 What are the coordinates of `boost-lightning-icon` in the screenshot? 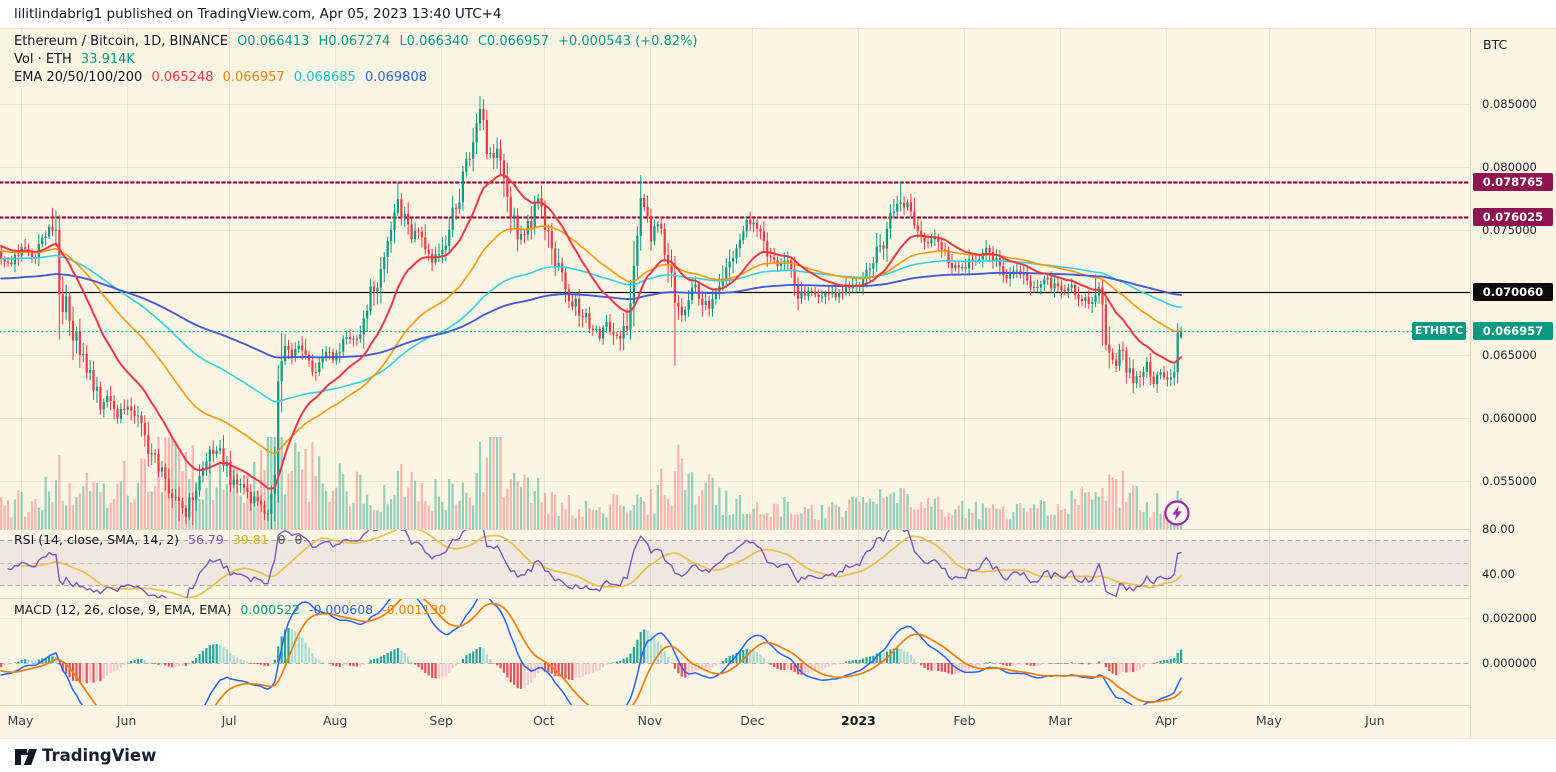 It's located at (1177, 513).